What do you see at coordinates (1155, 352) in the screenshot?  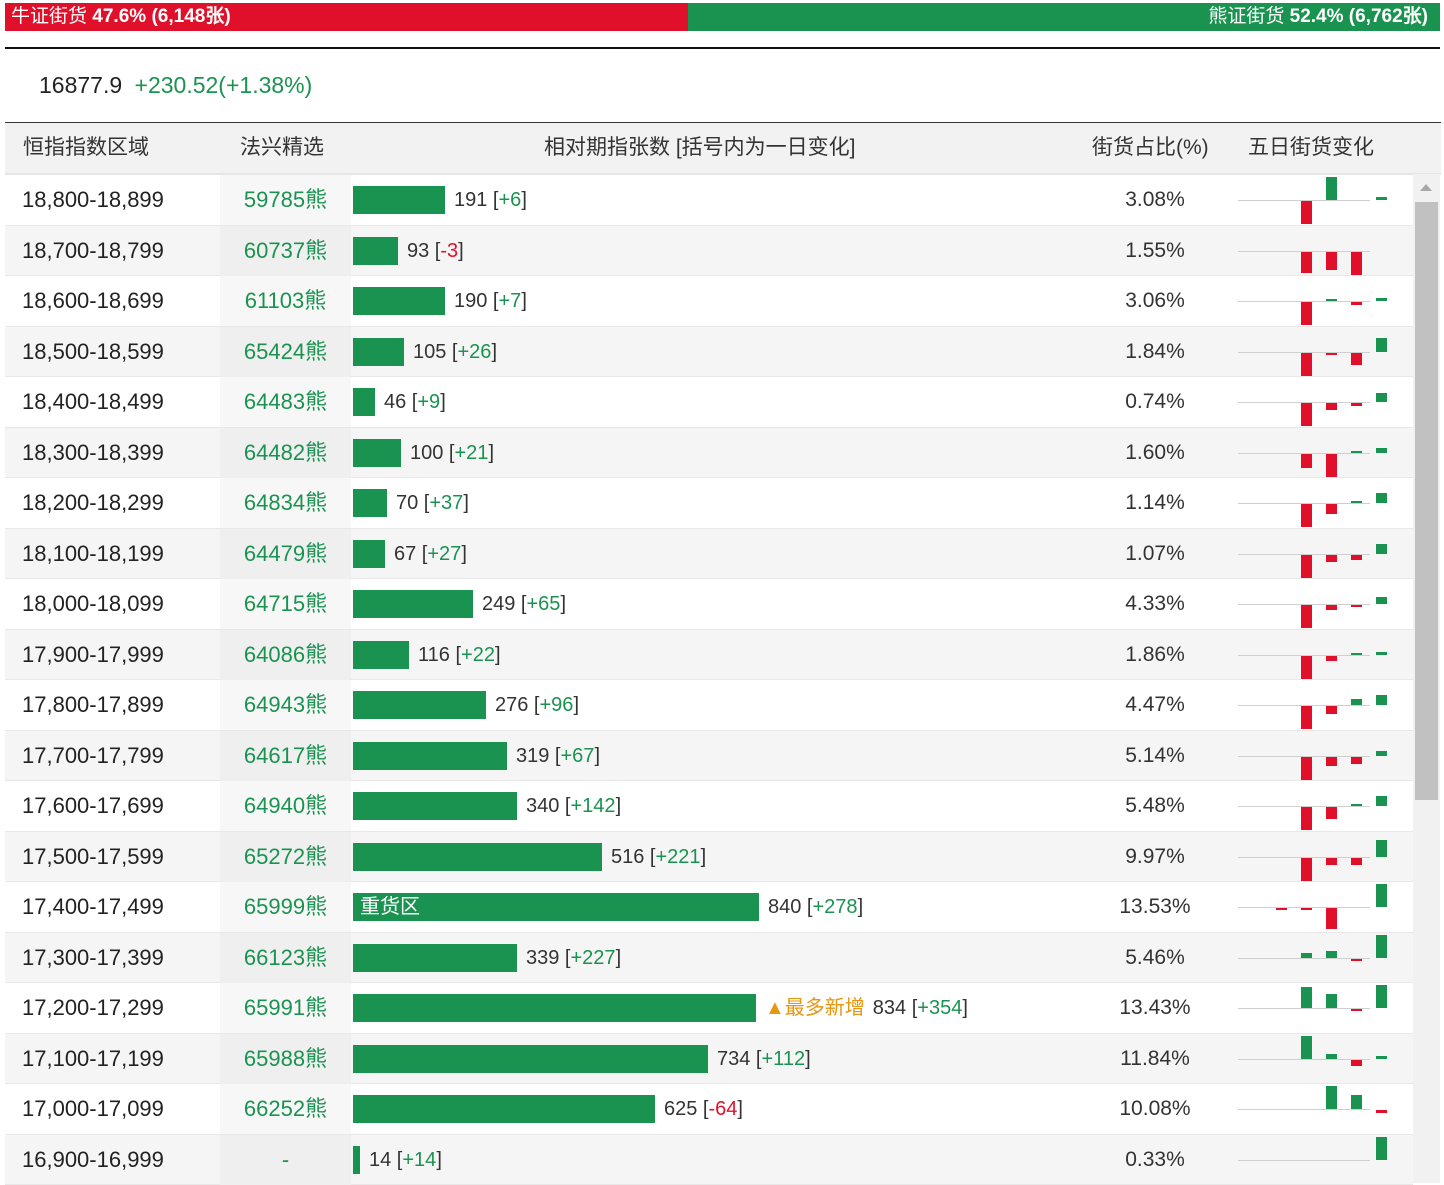 I see `percentage-cell: 1.84%` at bounding box center [1155, 352].